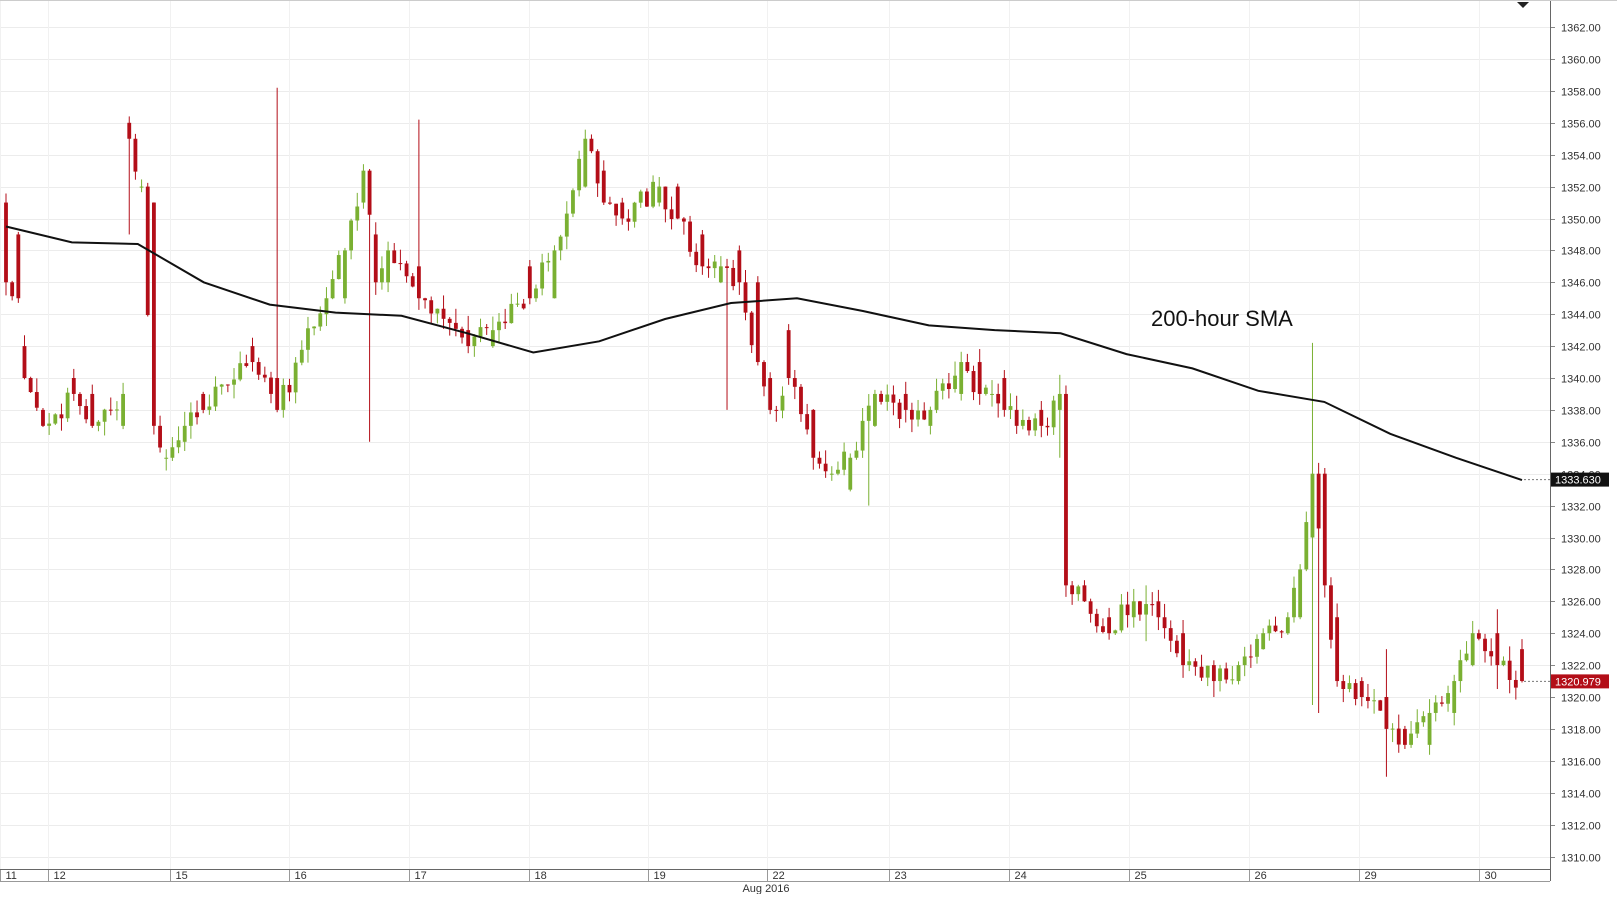 The height and width of the screenshot is (899, 1617). I want to click on last-price-tag-text: 1320.979, so click(1578, 682).